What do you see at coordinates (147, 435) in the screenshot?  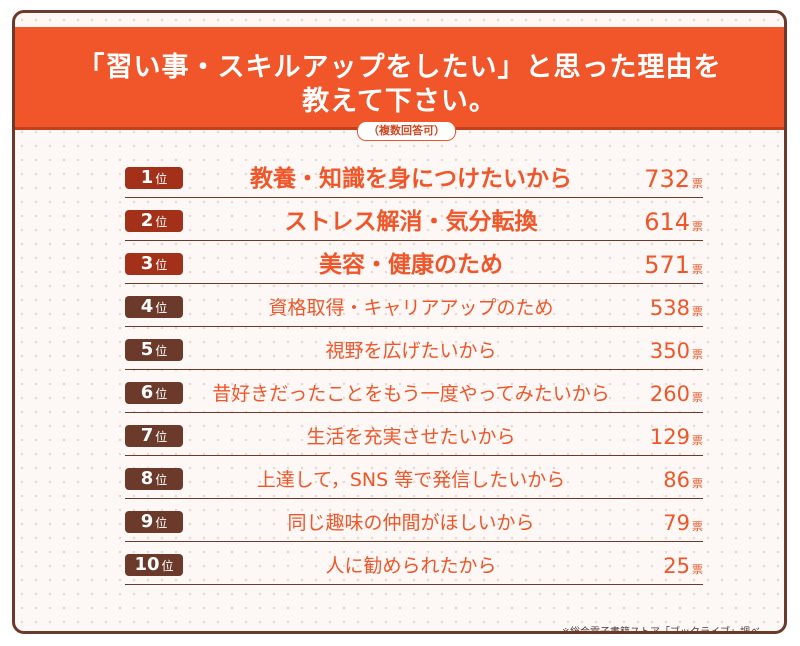 I see `rank-number: 7` at bounding box center [147, 435].